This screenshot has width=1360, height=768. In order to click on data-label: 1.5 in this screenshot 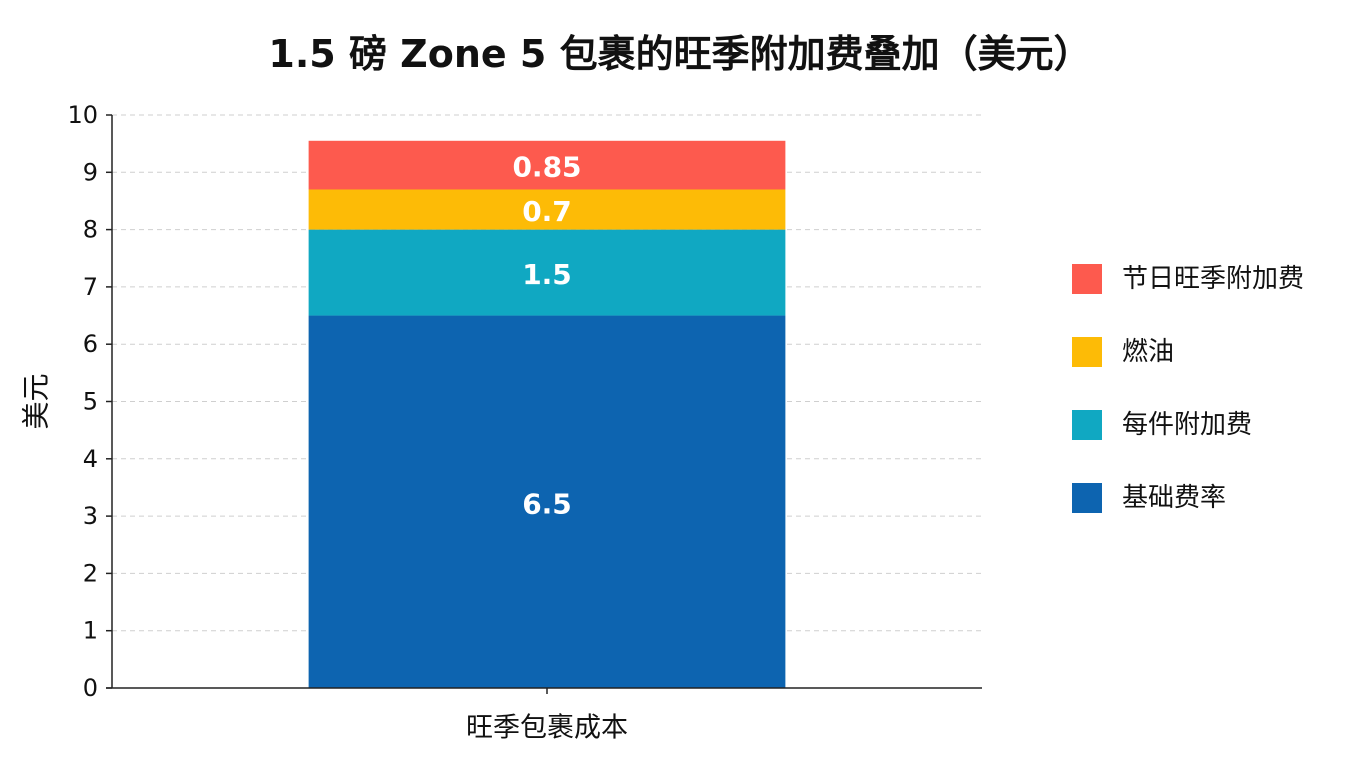, I will do `click(547, 274)`.